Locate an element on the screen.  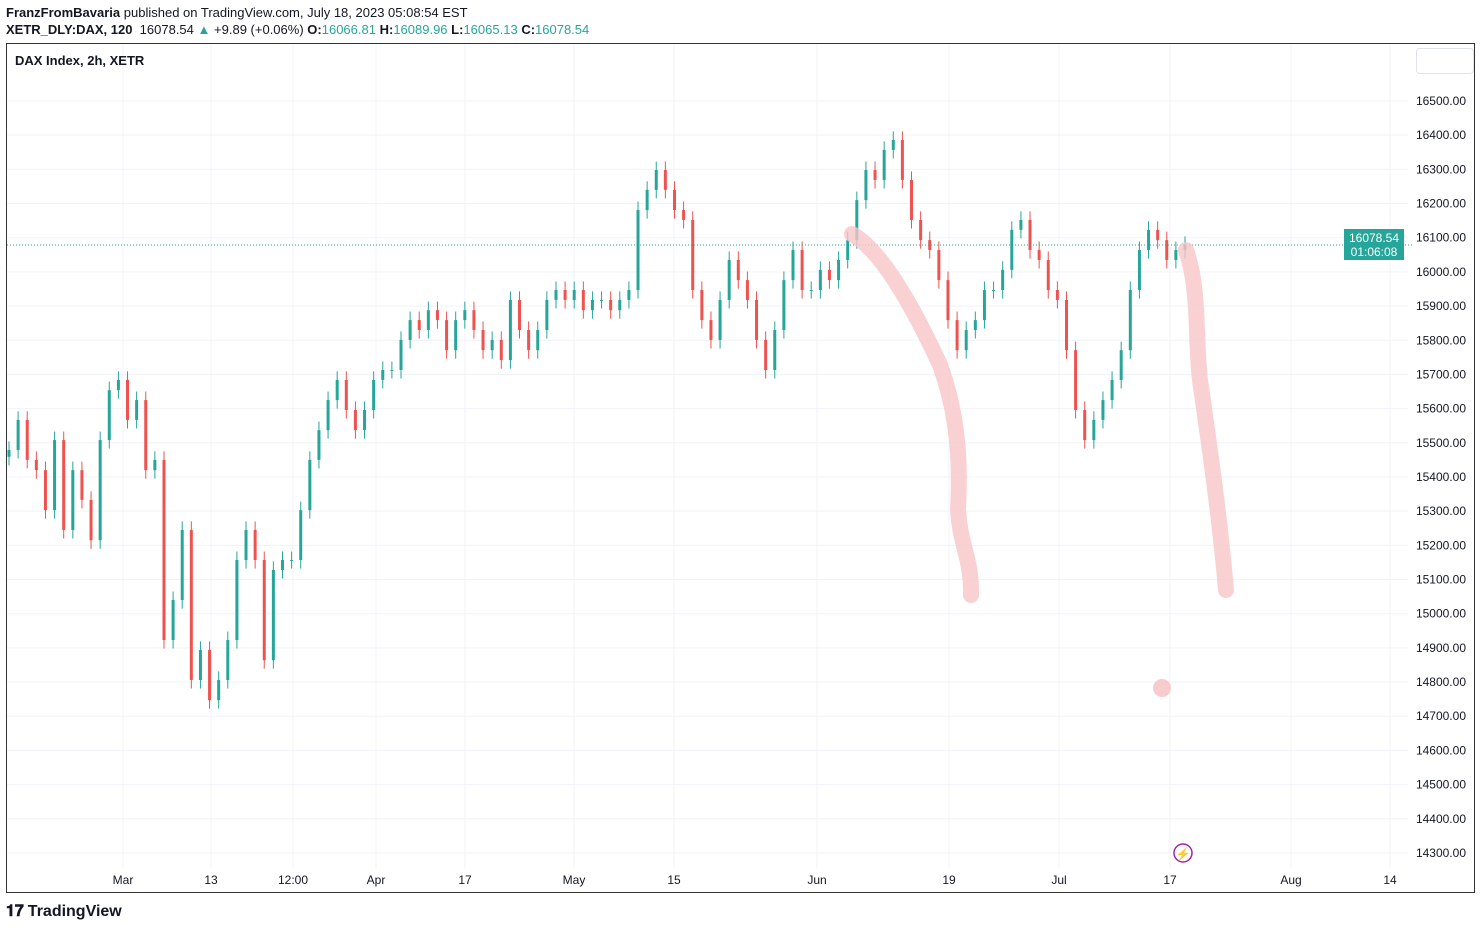
x-tick-label: 15 is located at coordinates (674, 880).